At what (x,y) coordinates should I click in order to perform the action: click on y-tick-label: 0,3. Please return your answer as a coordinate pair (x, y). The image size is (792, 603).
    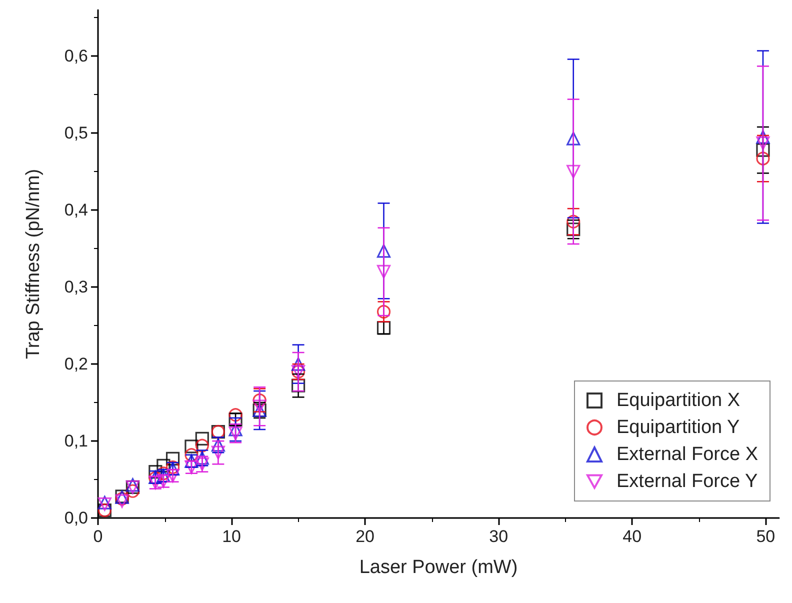
    Looking at the image, I should click on (76, 287).